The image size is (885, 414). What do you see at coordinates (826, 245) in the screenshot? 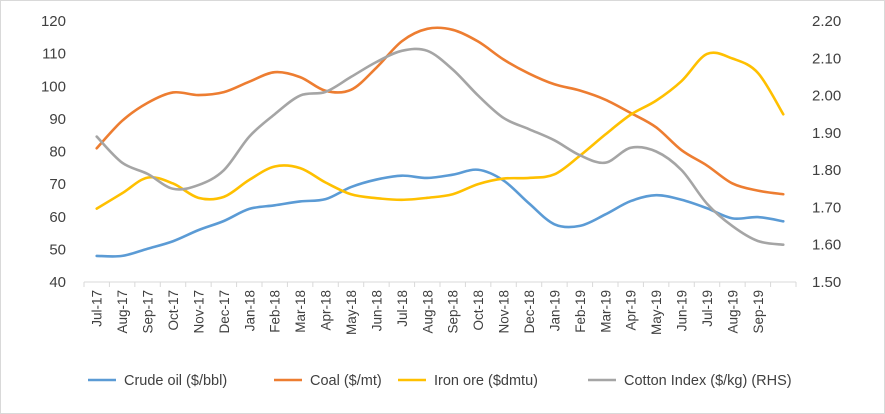
I see `right-y-tick-label: 1.60` at bounding box center [826, 245].